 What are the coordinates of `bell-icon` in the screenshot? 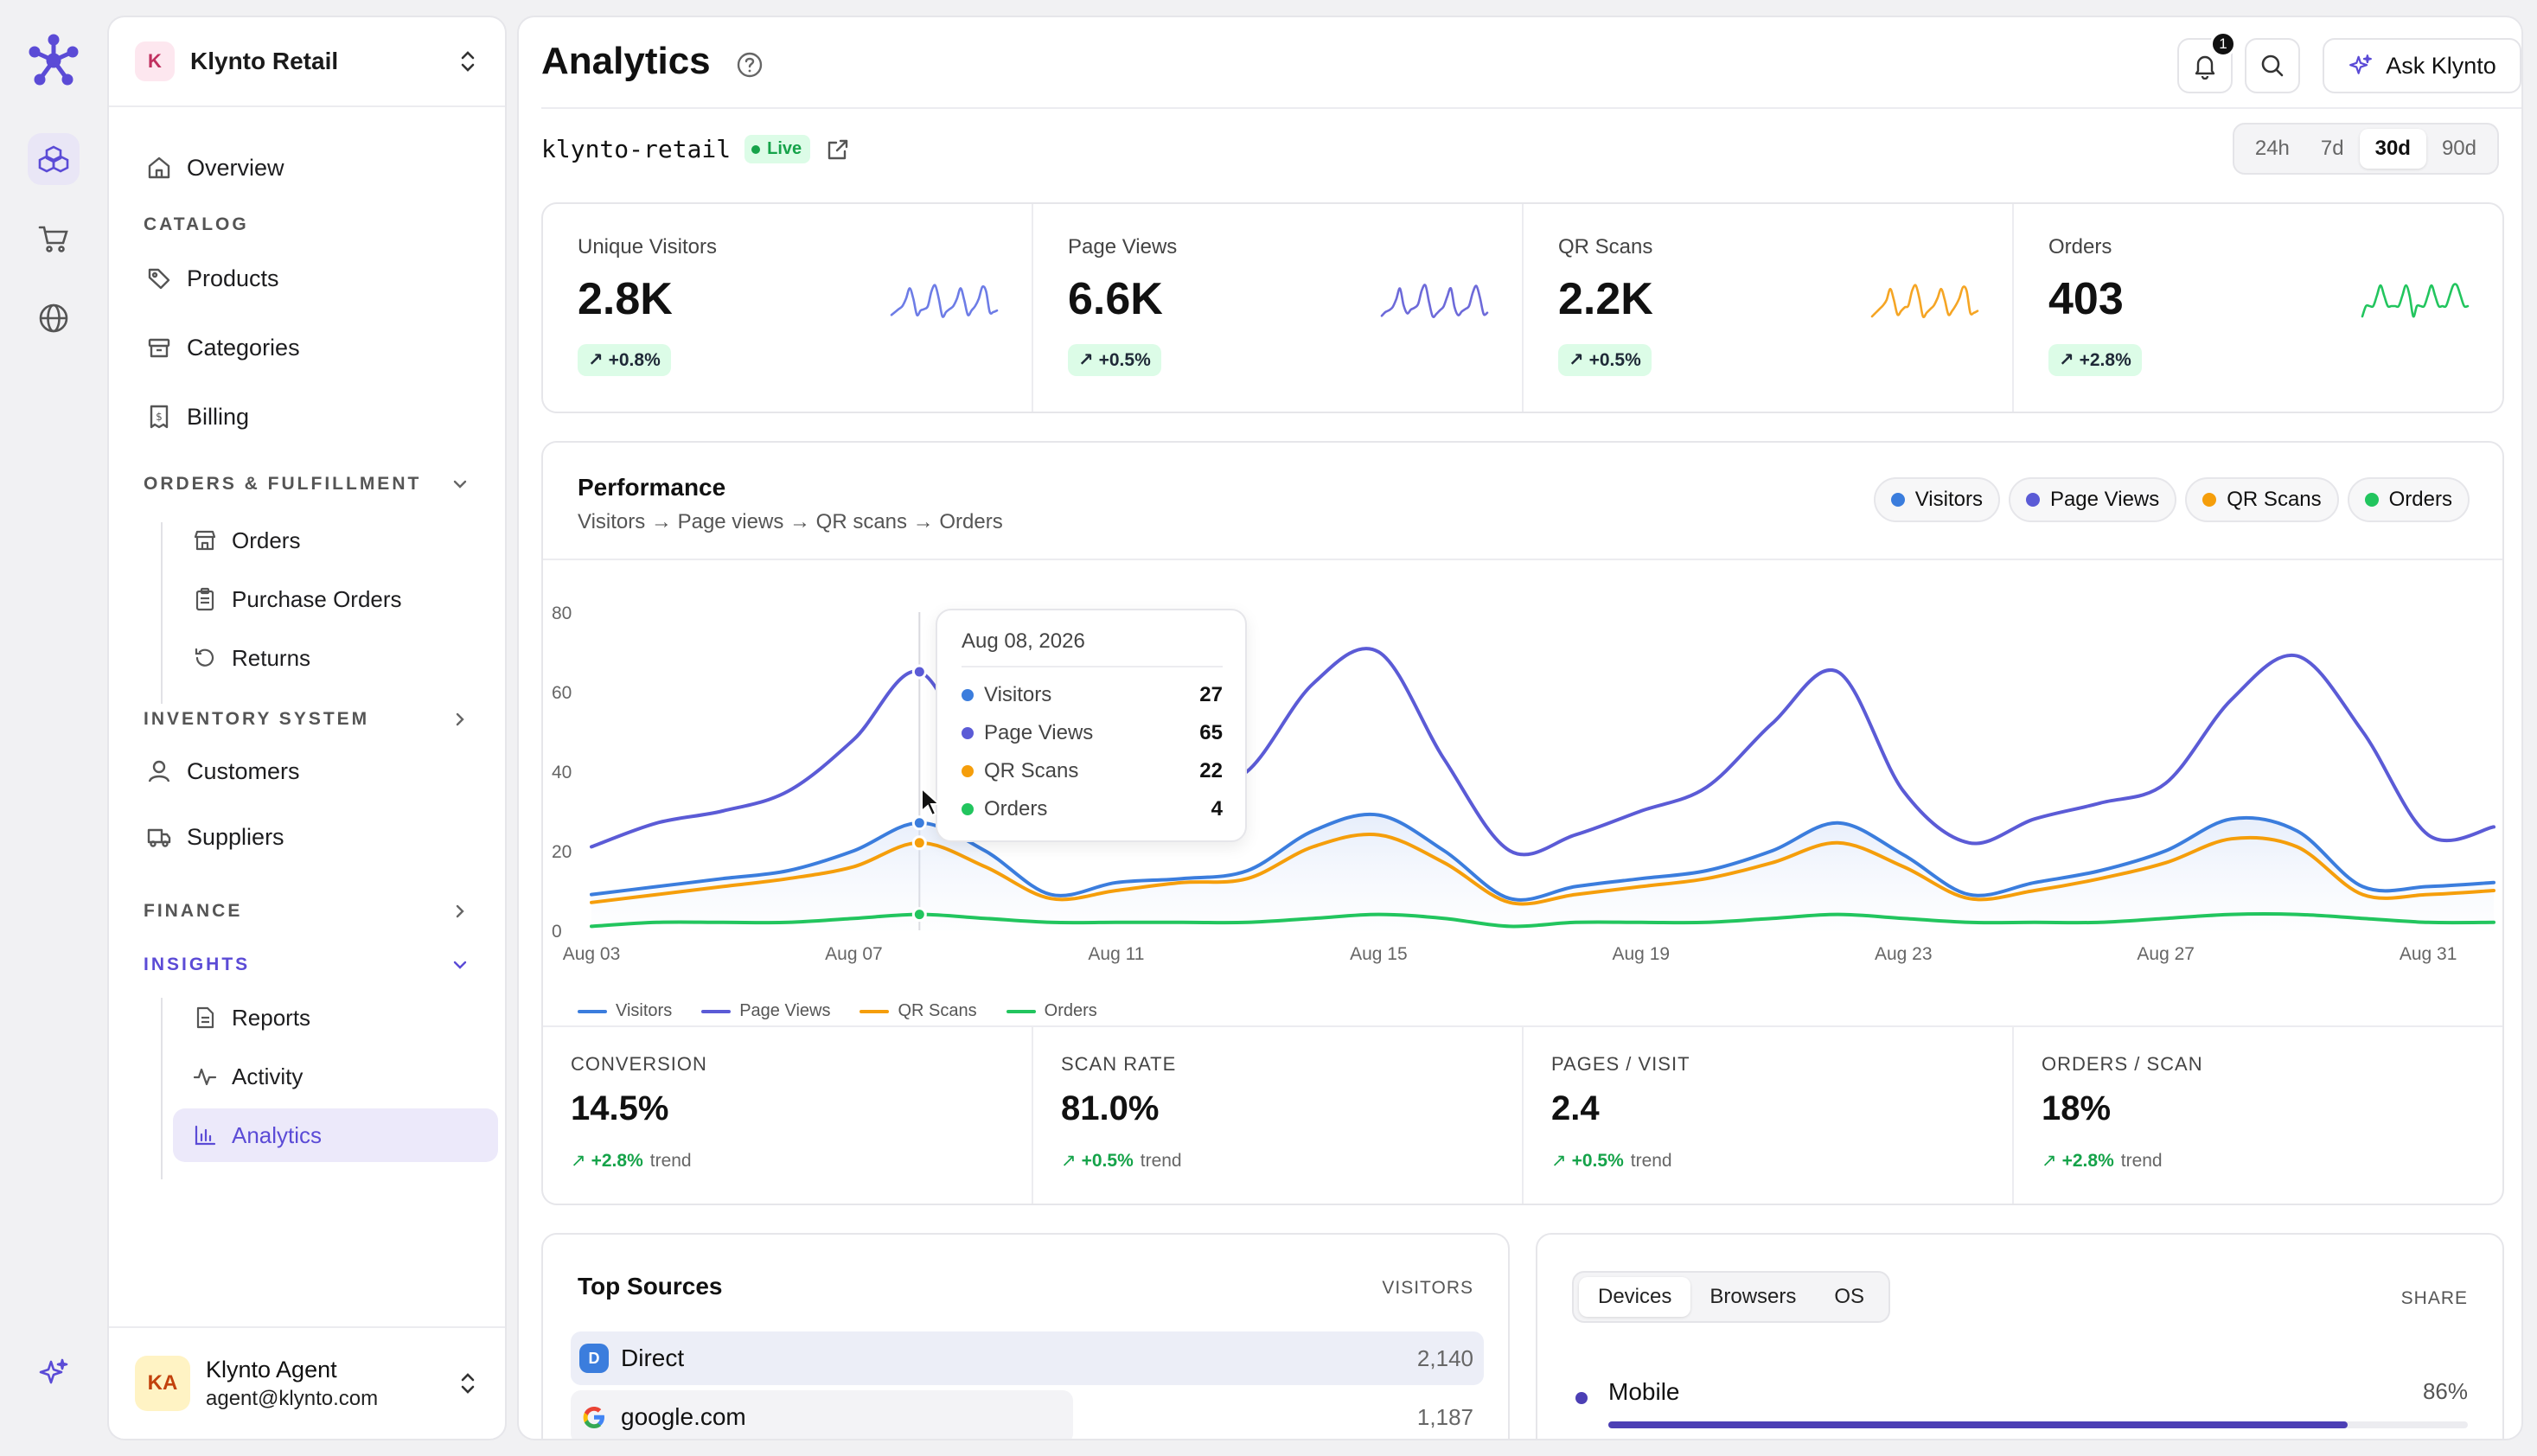 It's located at (2205, 67).